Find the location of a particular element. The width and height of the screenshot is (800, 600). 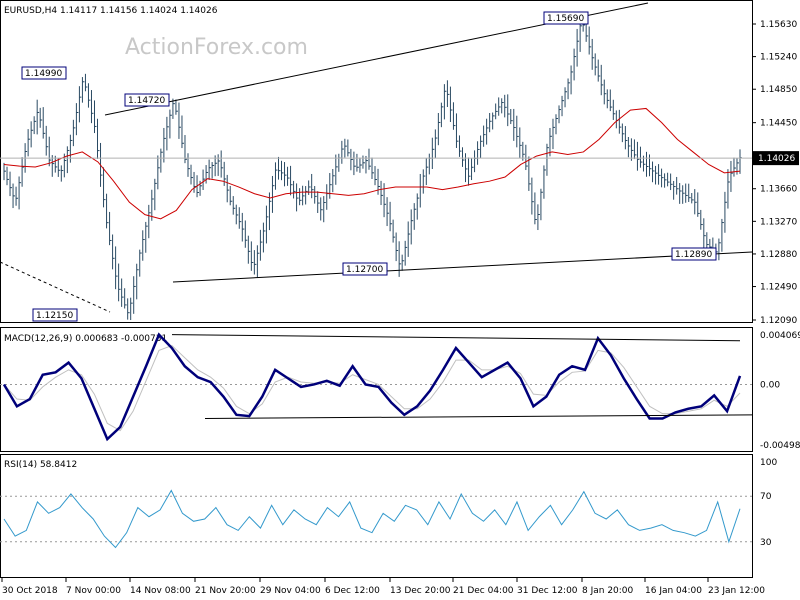

time-axis-tick-label: 14 Nov 08:00 is located at coordinates (160, 591).